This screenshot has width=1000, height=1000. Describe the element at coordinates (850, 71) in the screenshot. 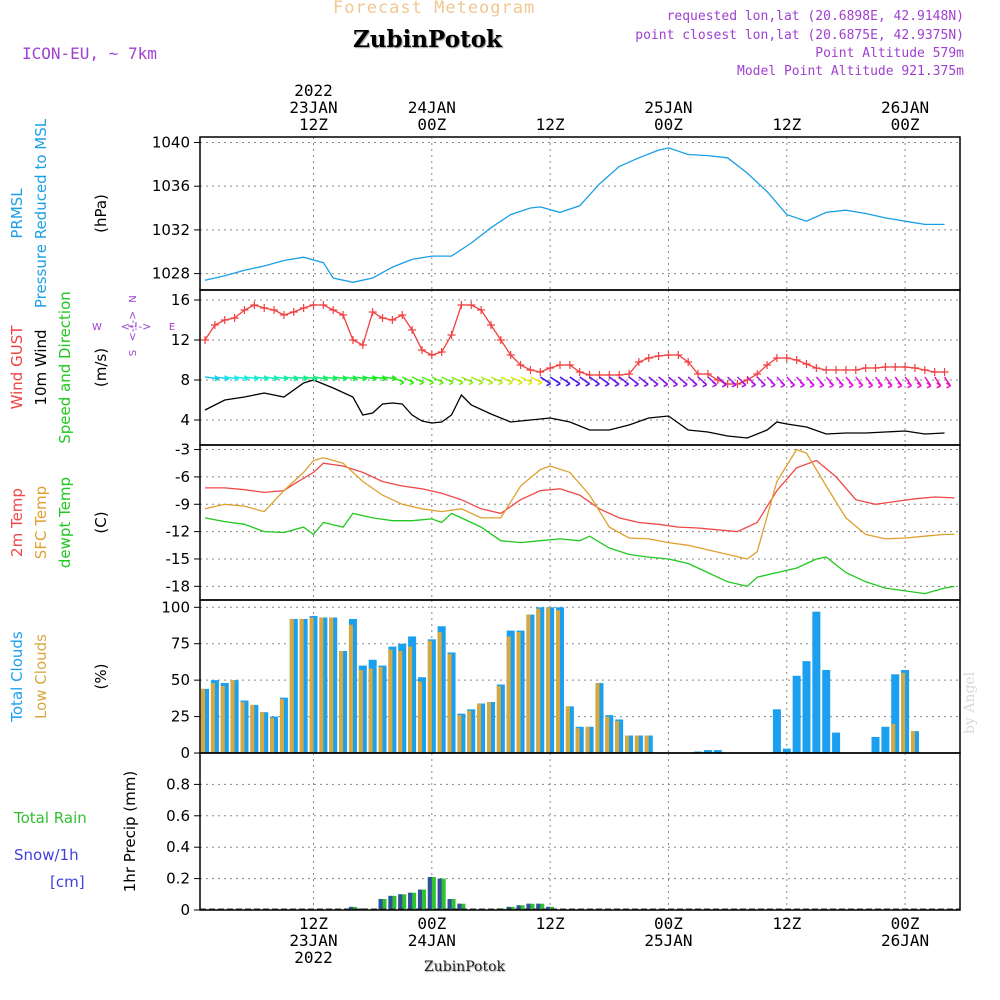

I see `model-altitude: Model Point Altitude 921.375m` at that location.